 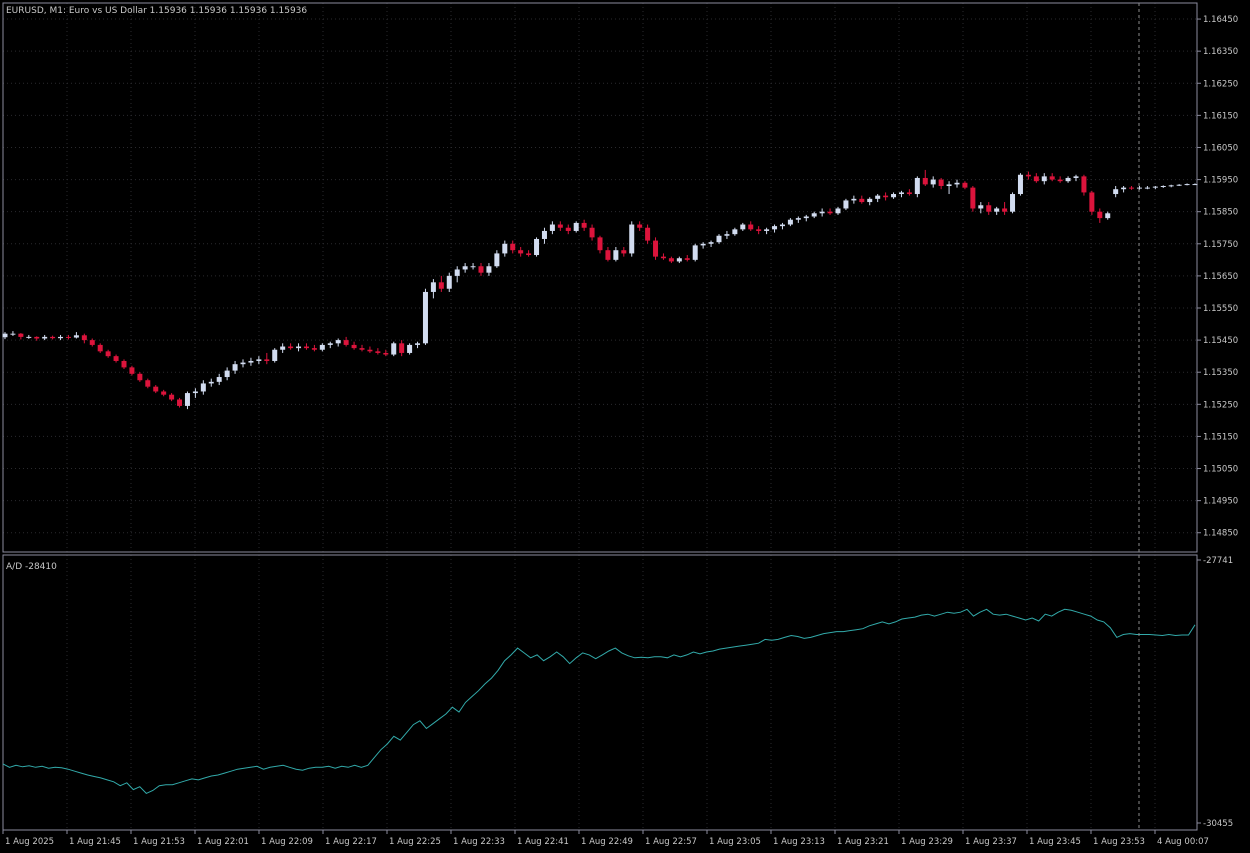 I want to click on price-tick-label: 1.16250, so click(x=1220, y=84).